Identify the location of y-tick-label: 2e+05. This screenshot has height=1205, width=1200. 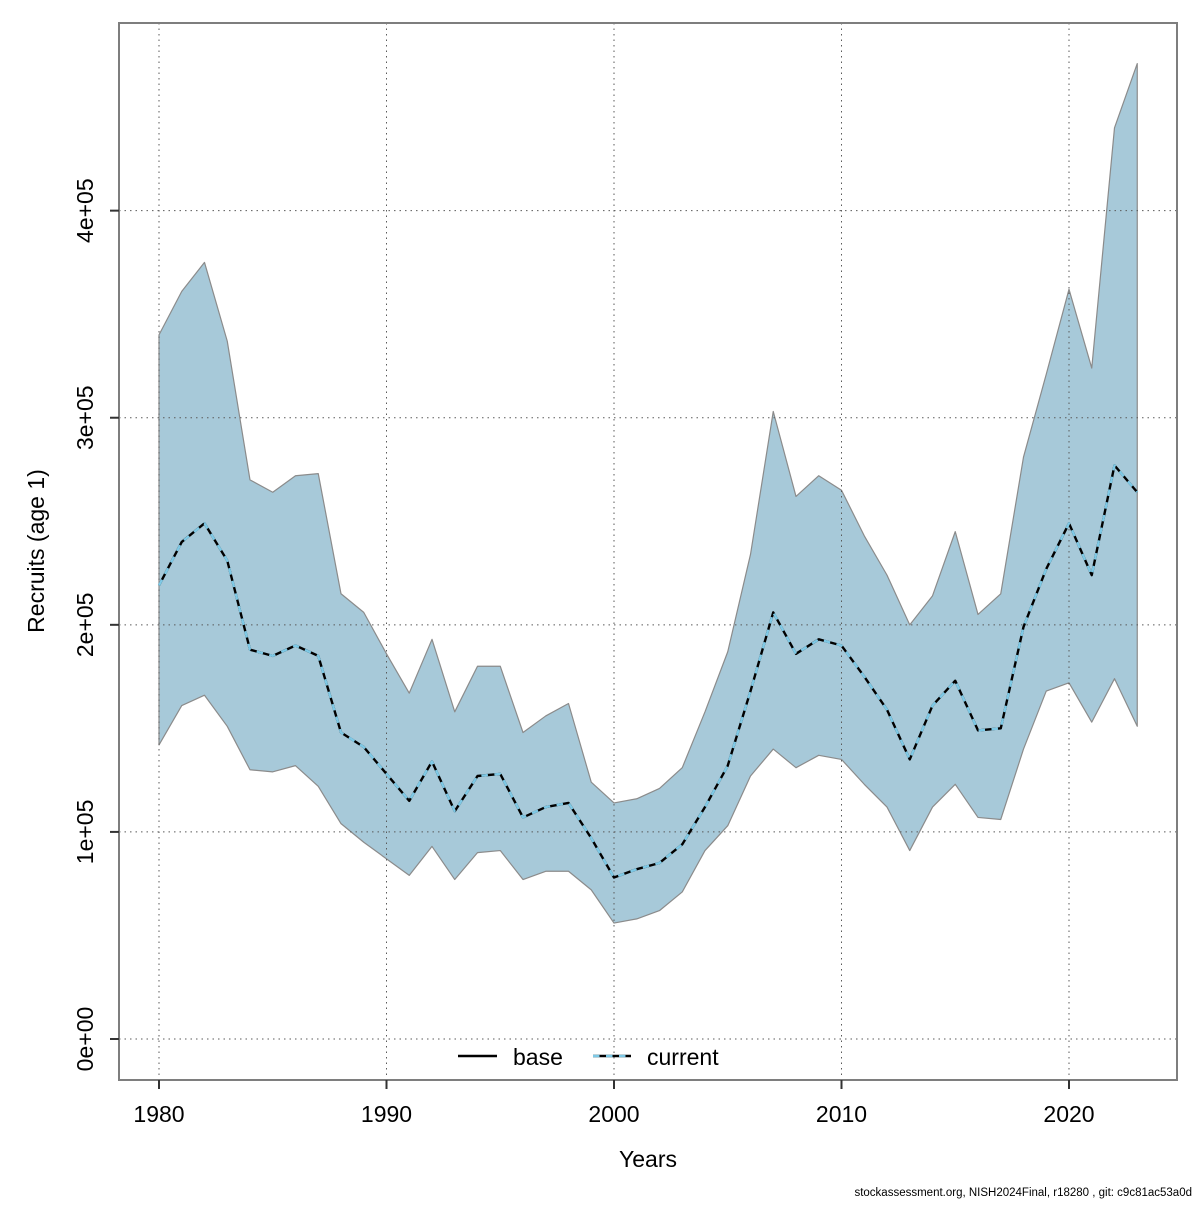
(85, 625).